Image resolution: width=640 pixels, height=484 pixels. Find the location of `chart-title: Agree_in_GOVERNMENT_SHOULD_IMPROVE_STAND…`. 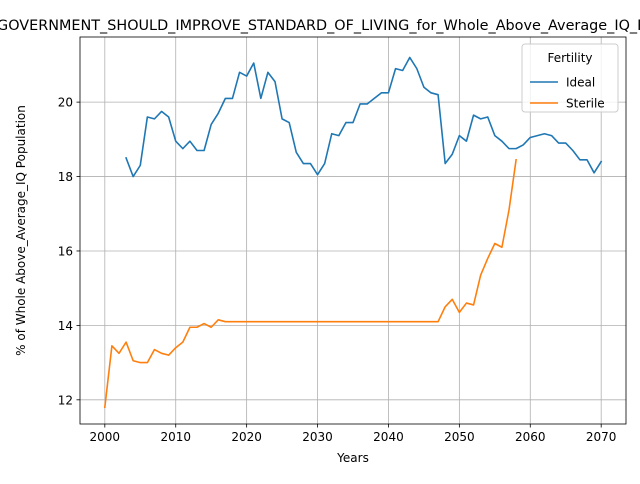

chart-title: Agree_in_GOVERNMENT_SHOULD_IMPROVE_STAND… is located at coordinates (320, 26).